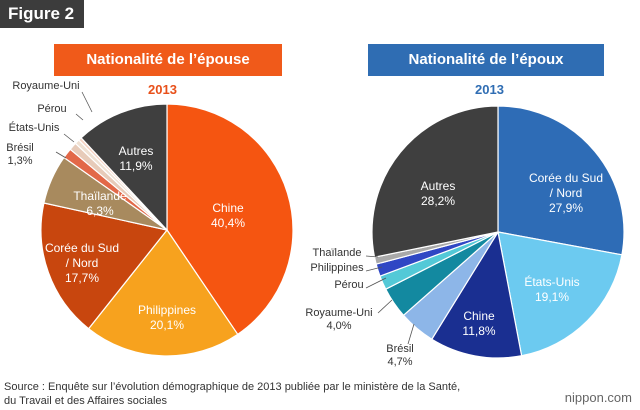 The image size is (640, 410). I want to click on husband-label-thailande: Thaïlande, so click(337, 253).